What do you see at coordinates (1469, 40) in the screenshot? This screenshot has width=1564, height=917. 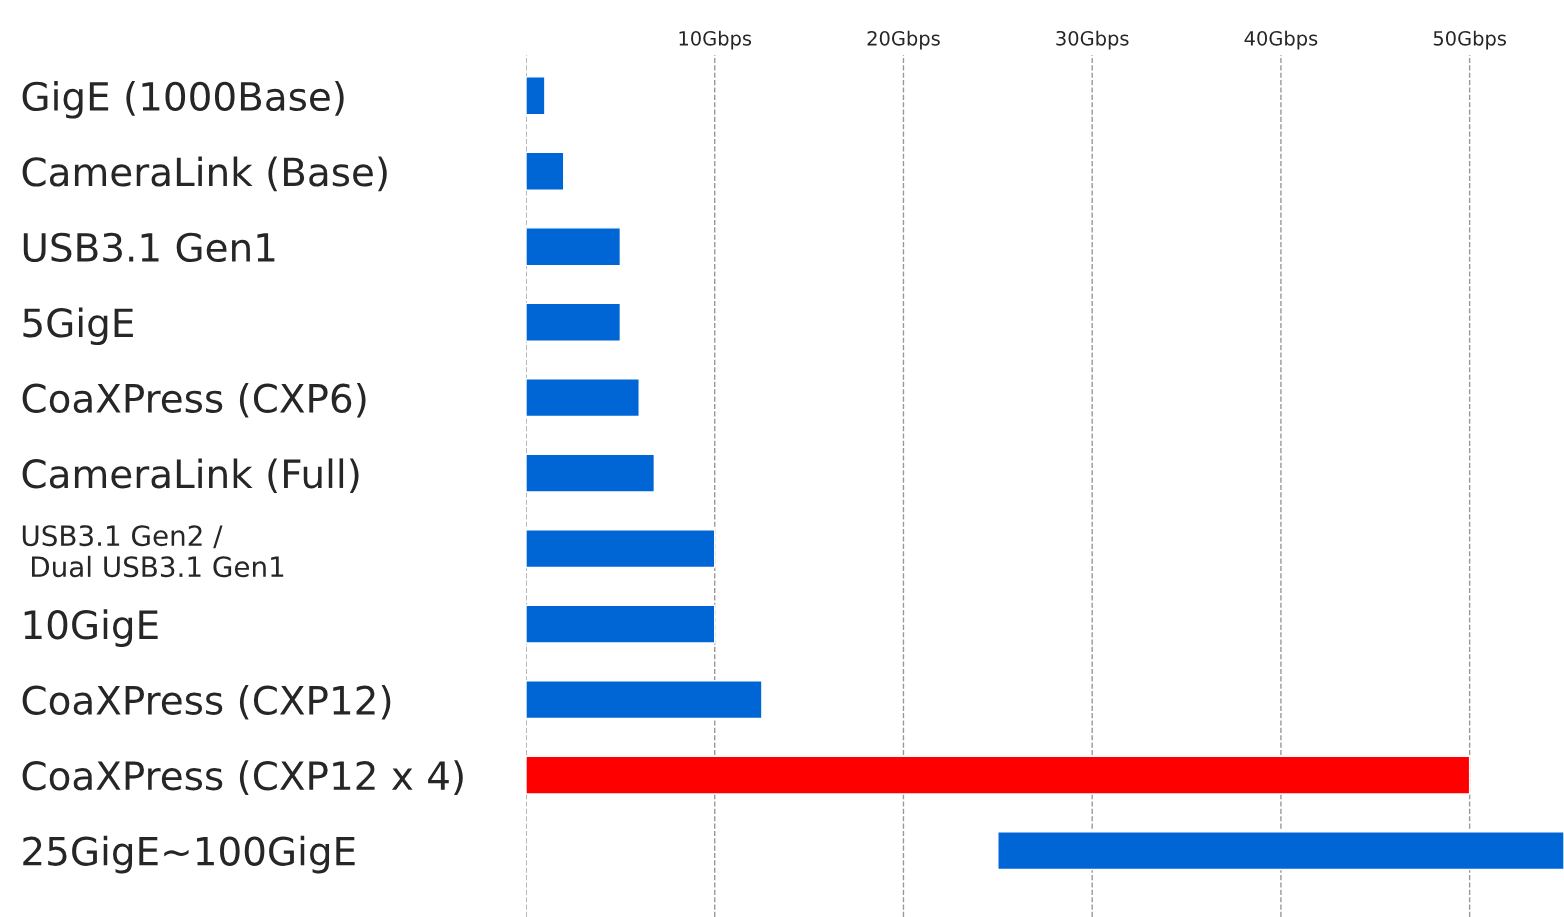 I see `x-tick-label: 50Gbps` at bounding box center [1469, 40].